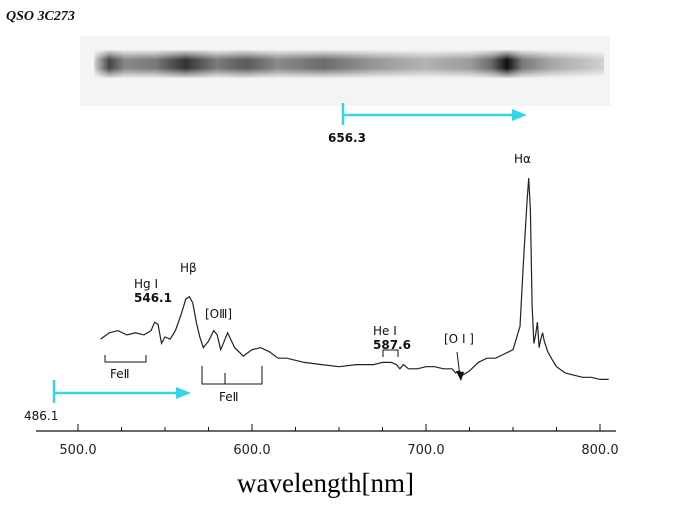  I want to click on chart-title: QSO 3C273, so click(40, 16).